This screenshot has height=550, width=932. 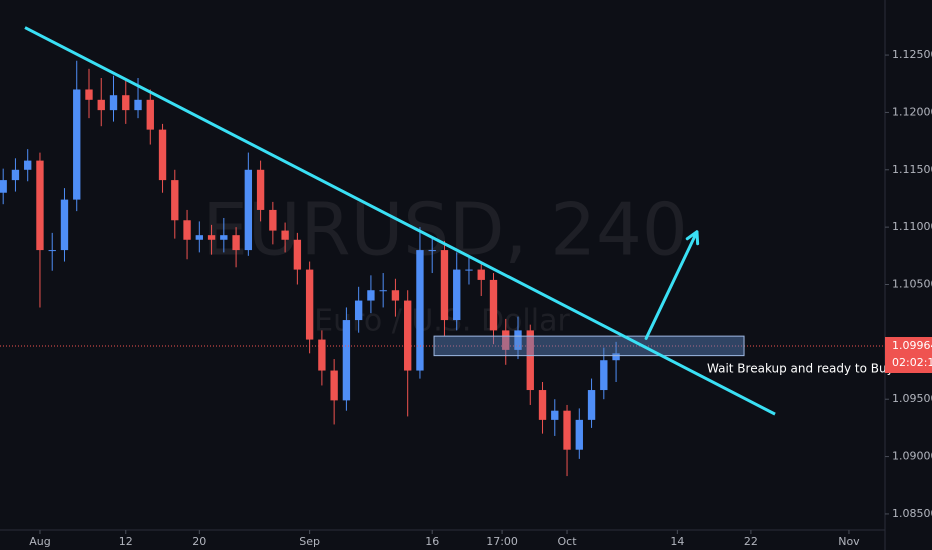 What do you see at coordinates (912, 345) in the screenshot?
I see `last-price-label: 1.09964` at bounding box center [912, 345].